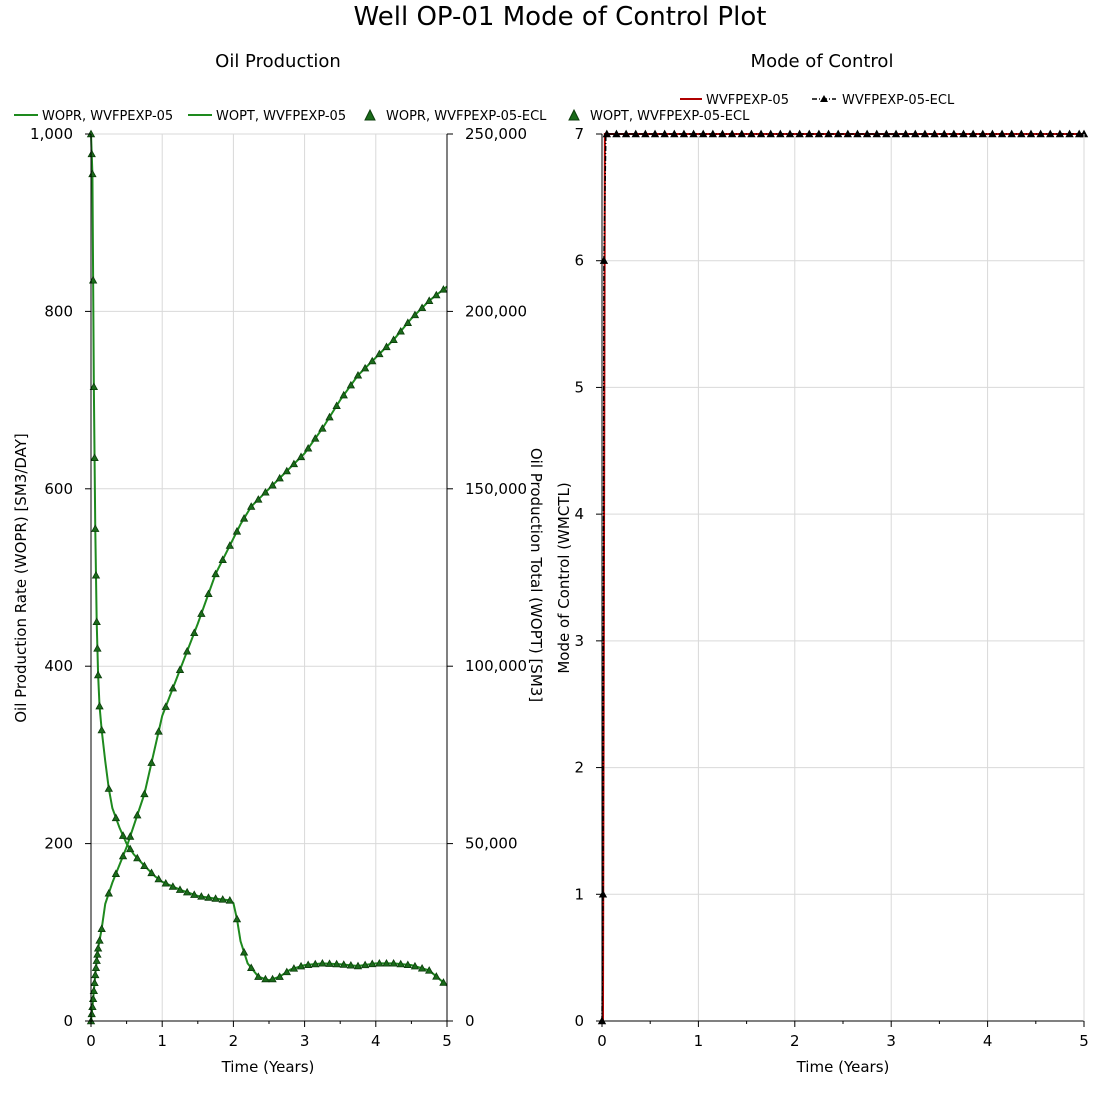 The width and height of the screenshot is (1120, 1107). I want to click on y-tick-label: 7, so click(579, 134).